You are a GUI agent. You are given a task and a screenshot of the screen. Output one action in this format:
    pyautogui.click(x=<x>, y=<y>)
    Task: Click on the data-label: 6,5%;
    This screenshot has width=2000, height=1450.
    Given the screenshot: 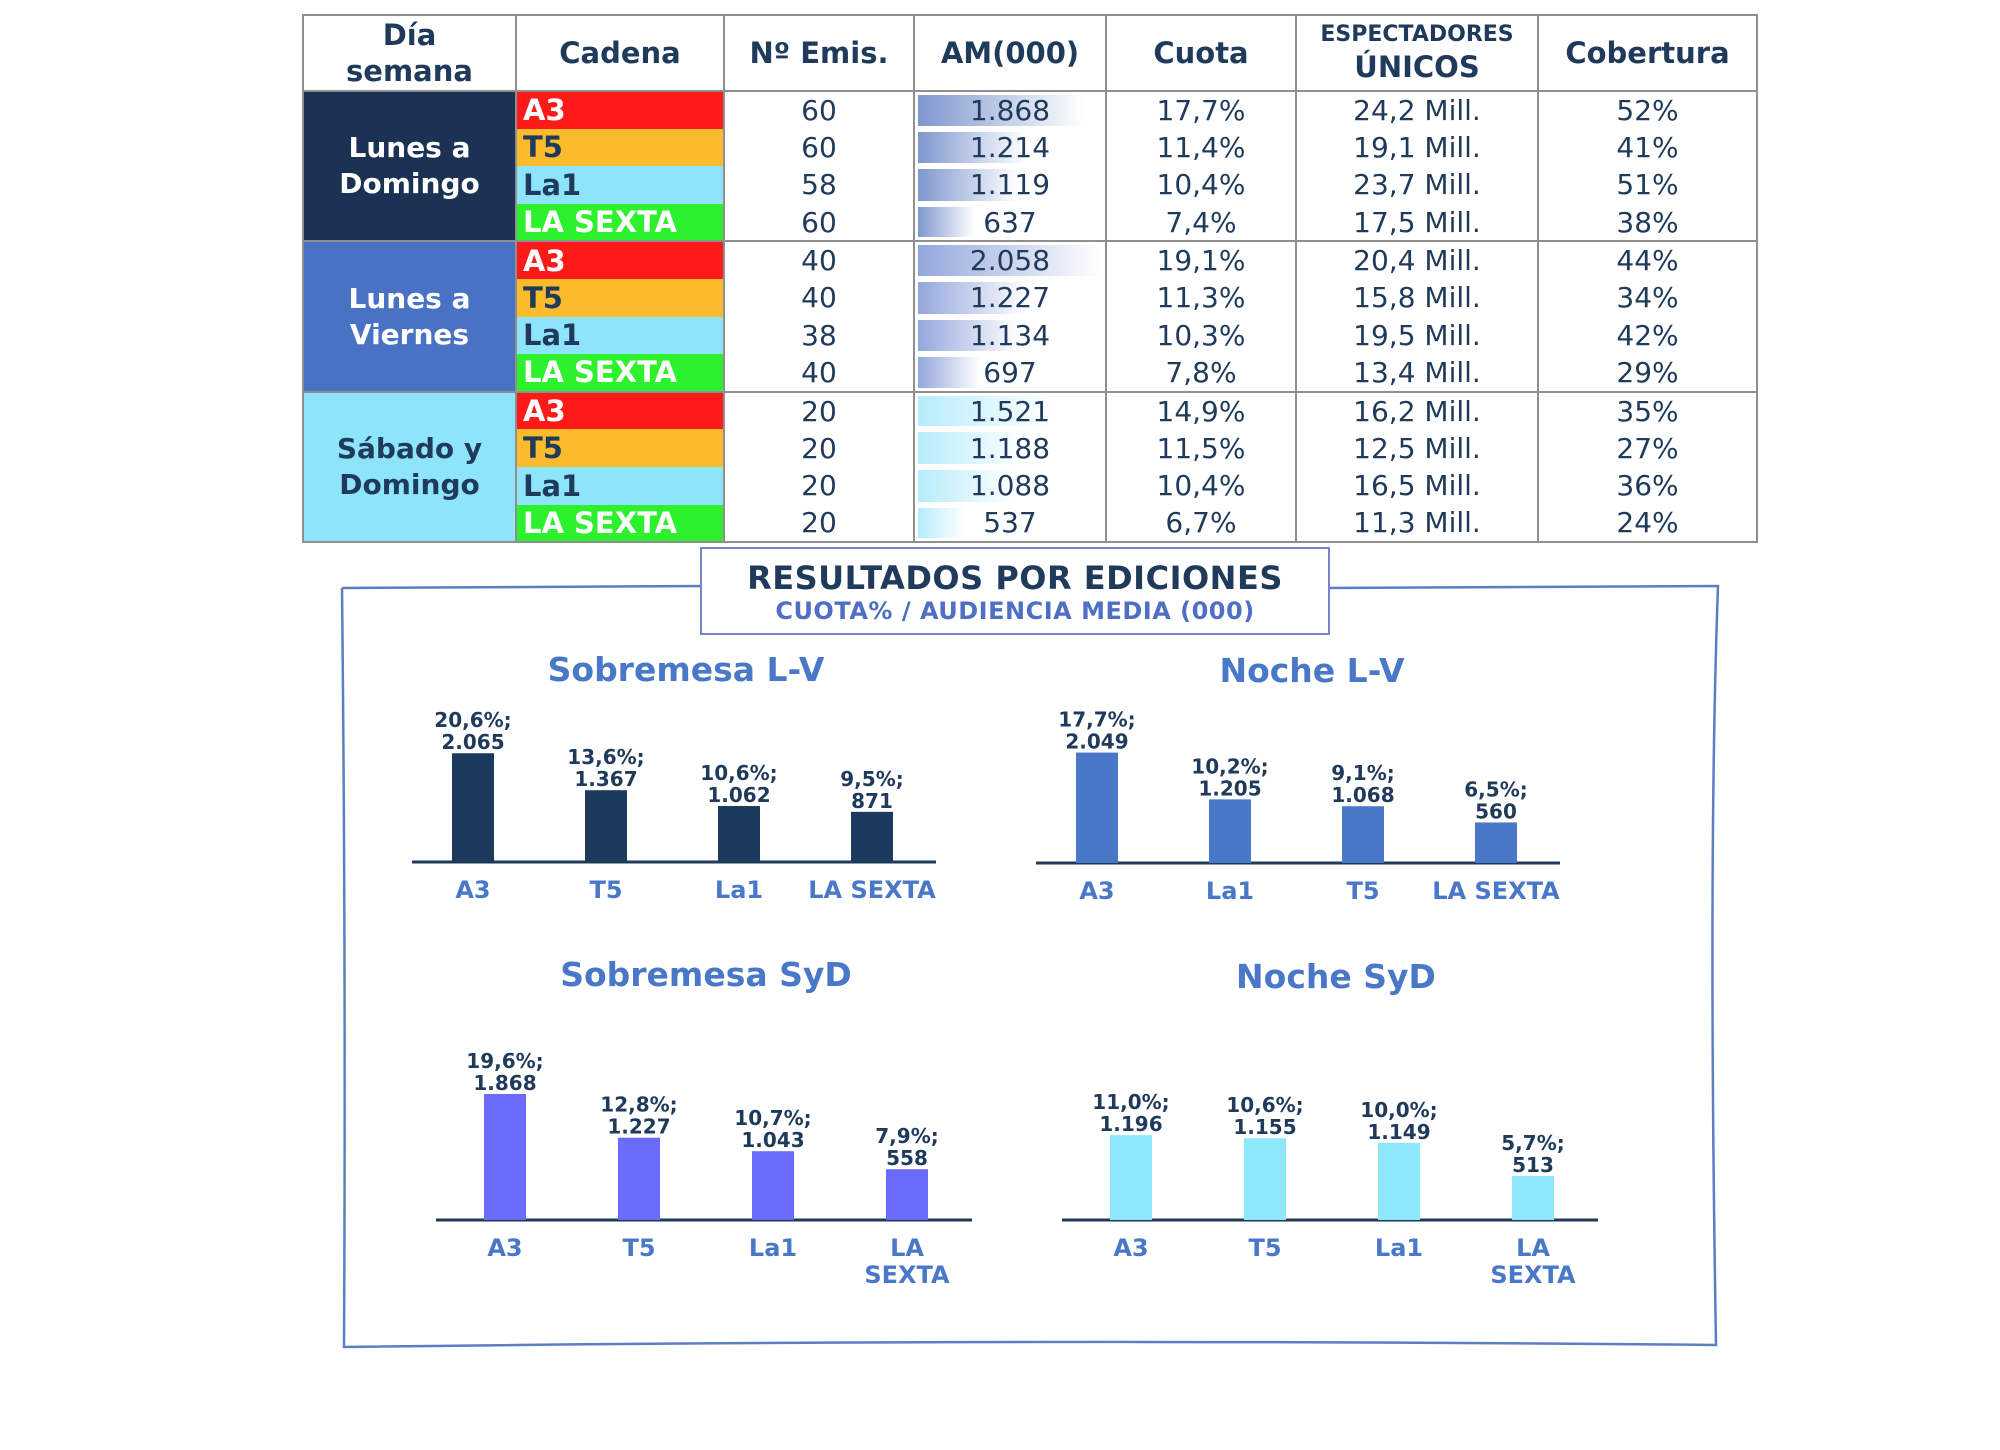 What is the action you would take?
    pyautogui.click(x=1495, y=789)
    